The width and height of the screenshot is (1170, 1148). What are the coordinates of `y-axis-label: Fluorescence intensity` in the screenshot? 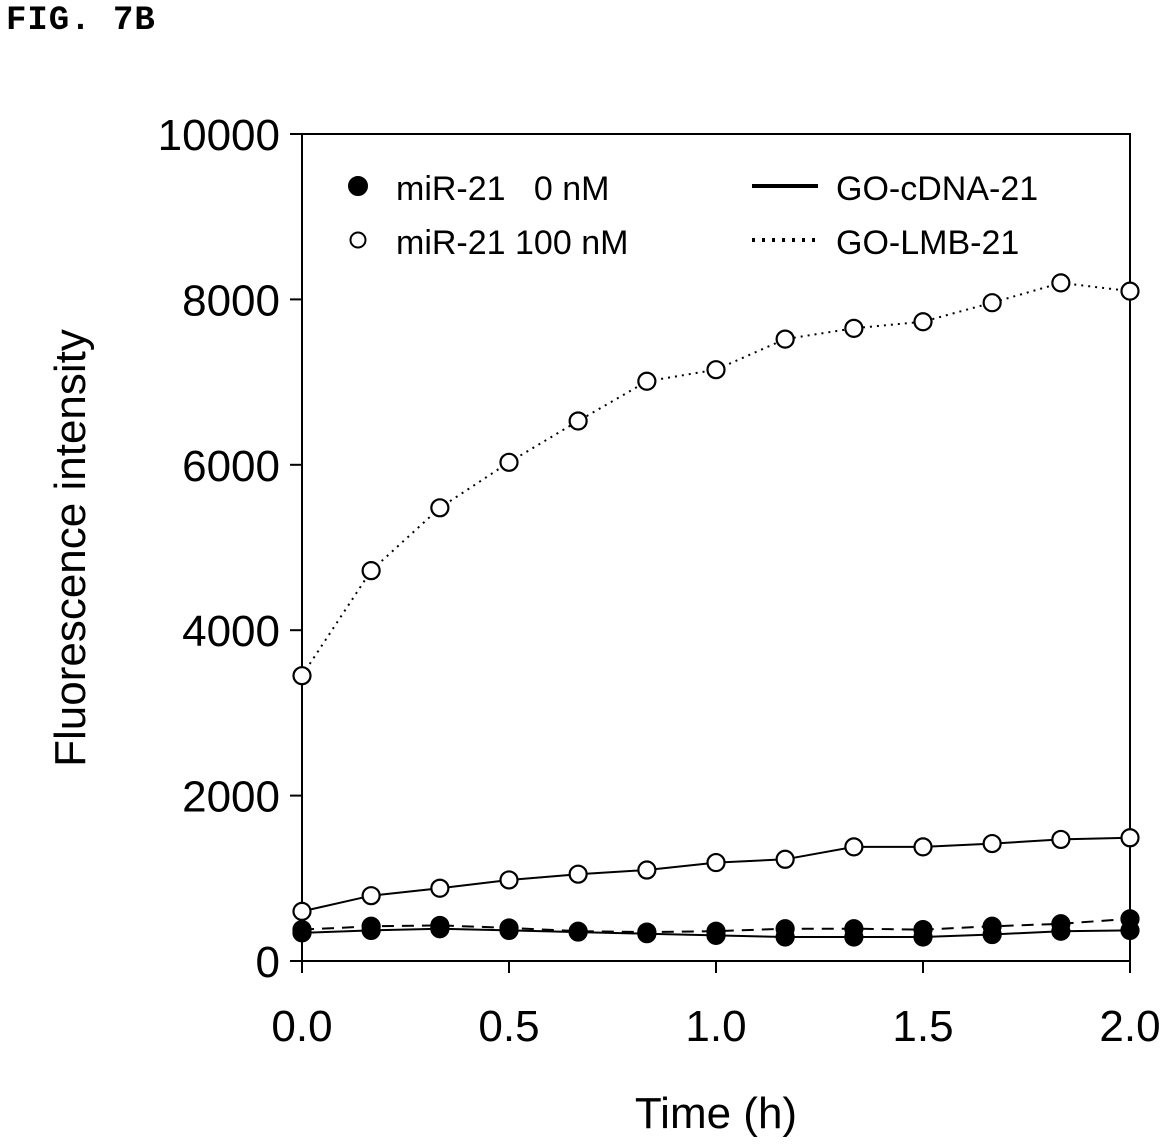 It's located at (70, 548).